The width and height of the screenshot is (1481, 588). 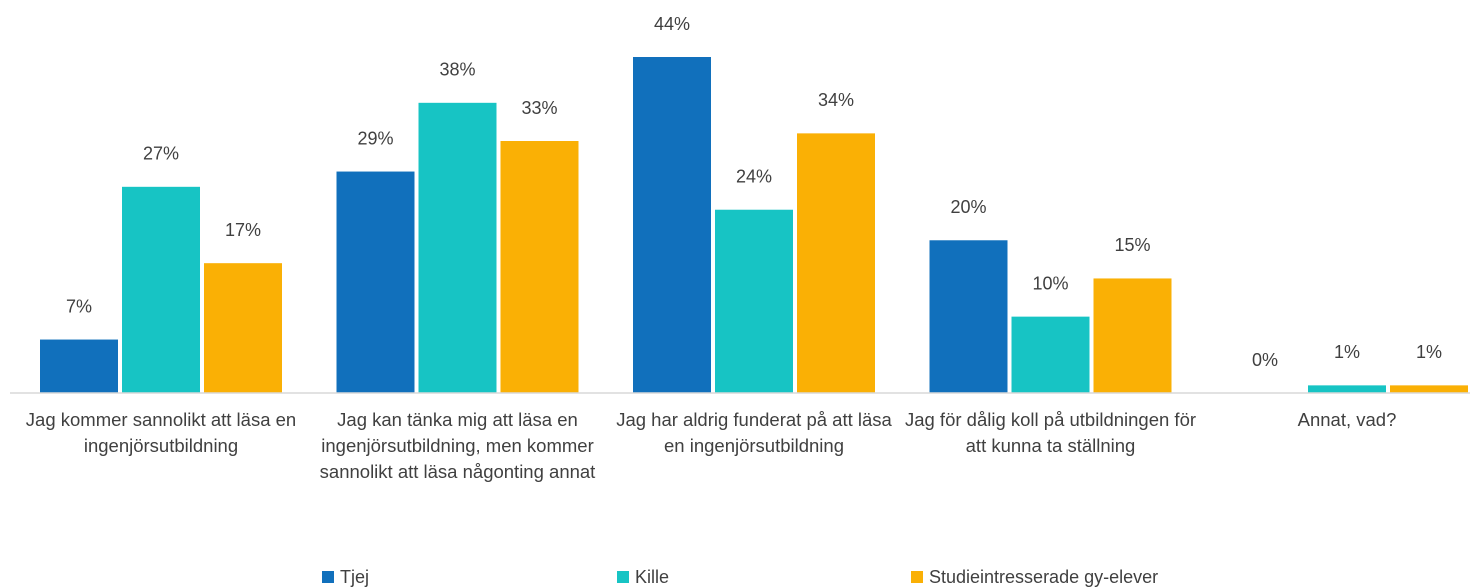 I want to click on value-label: 33%, so click(x=539, y=108).